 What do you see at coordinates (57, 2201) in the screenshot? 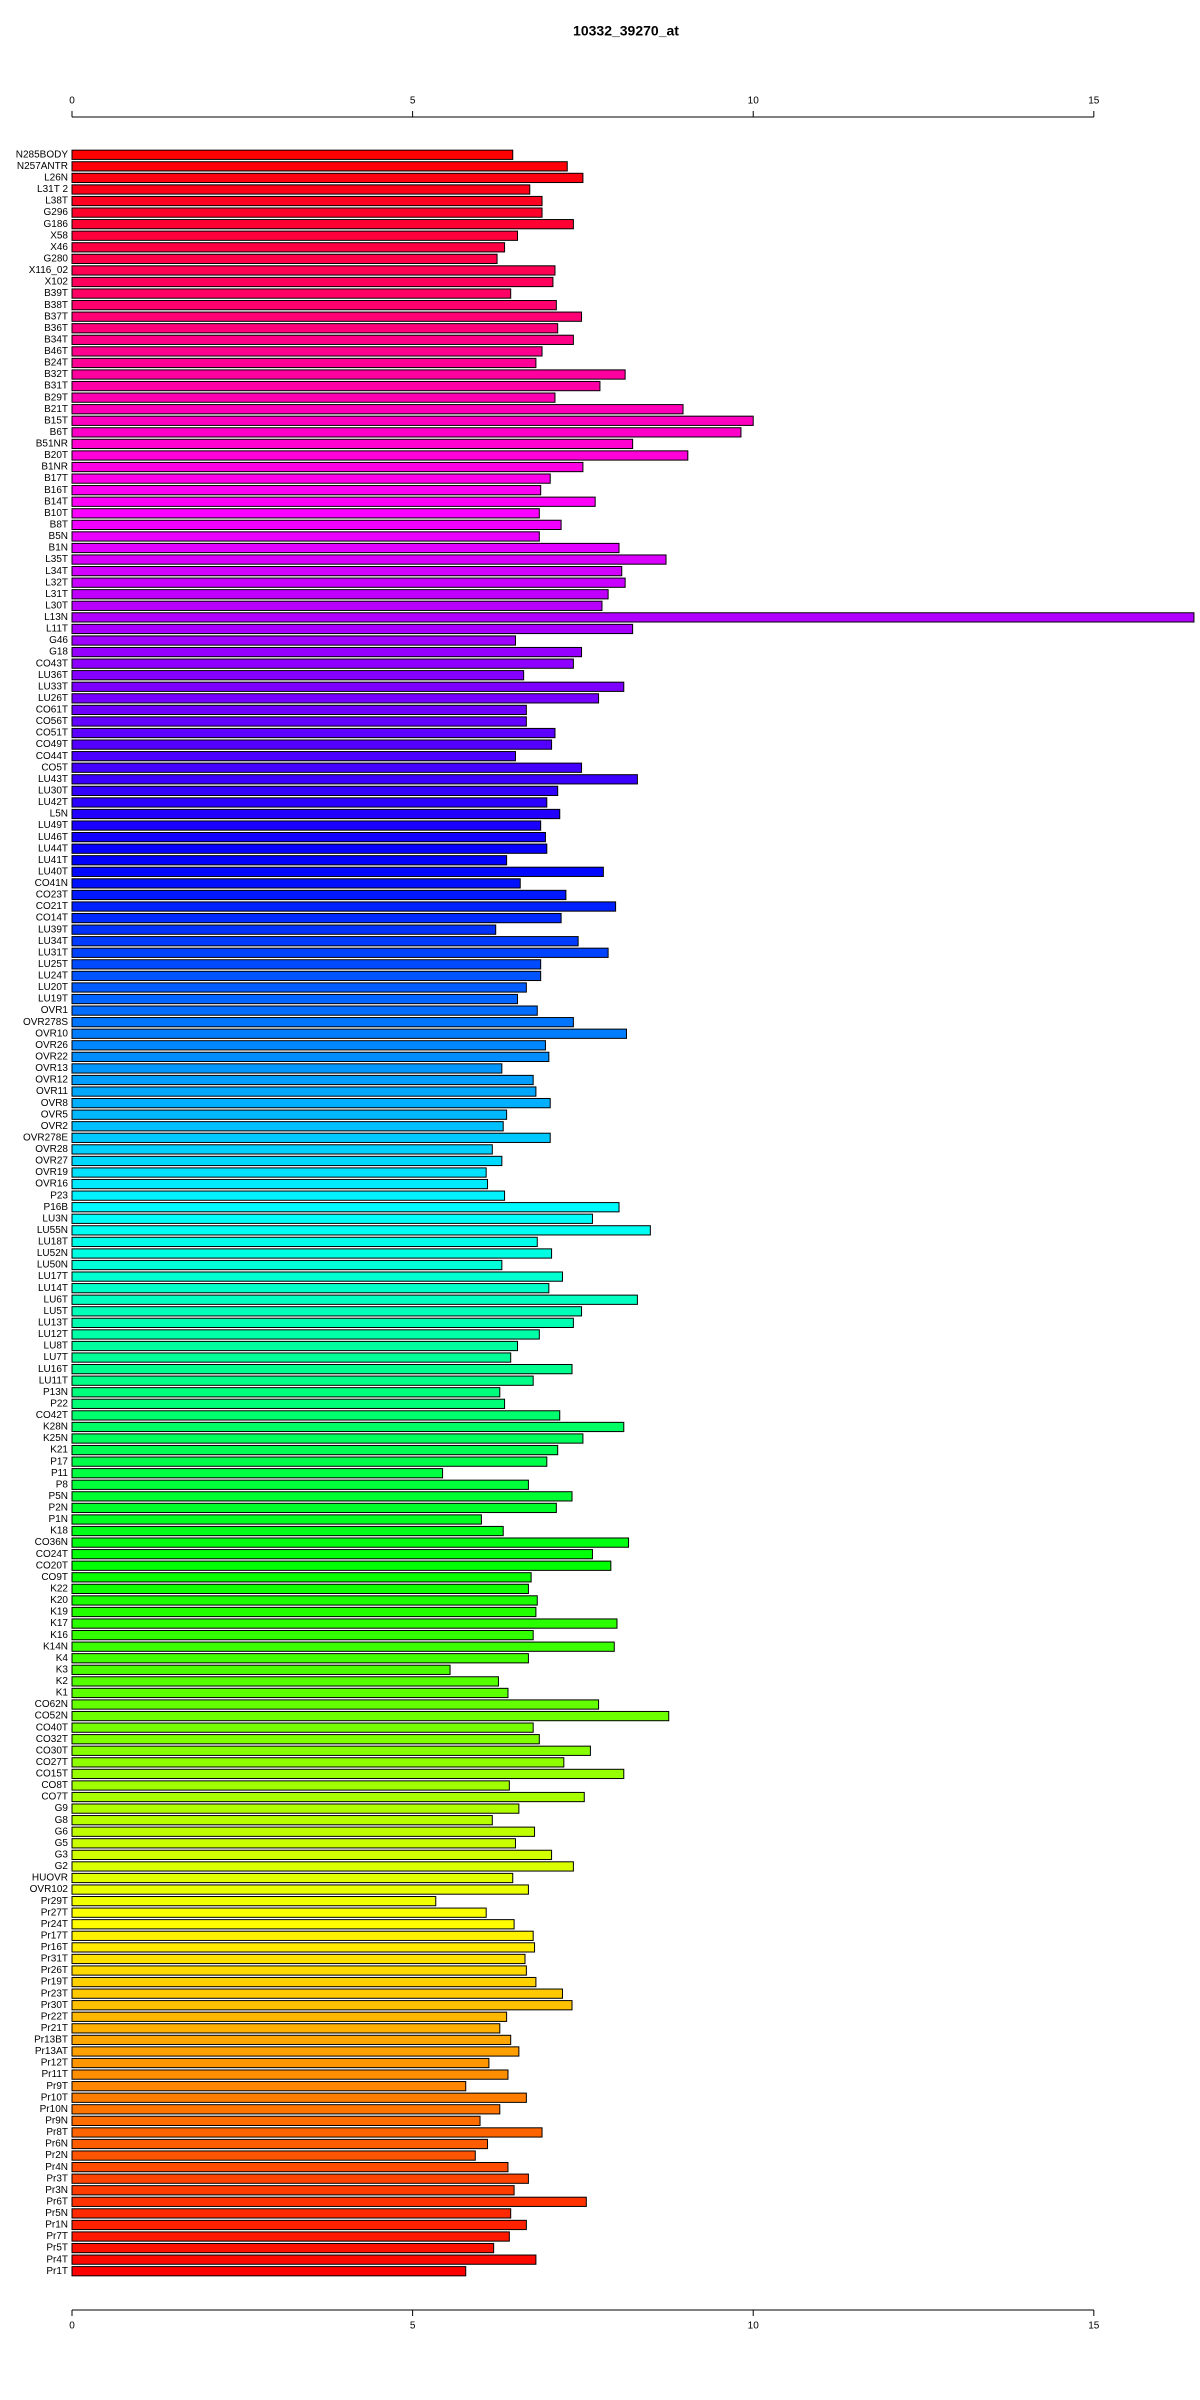
I see `y-tick-label: Pr6T` at bounding box center [57, 2201].